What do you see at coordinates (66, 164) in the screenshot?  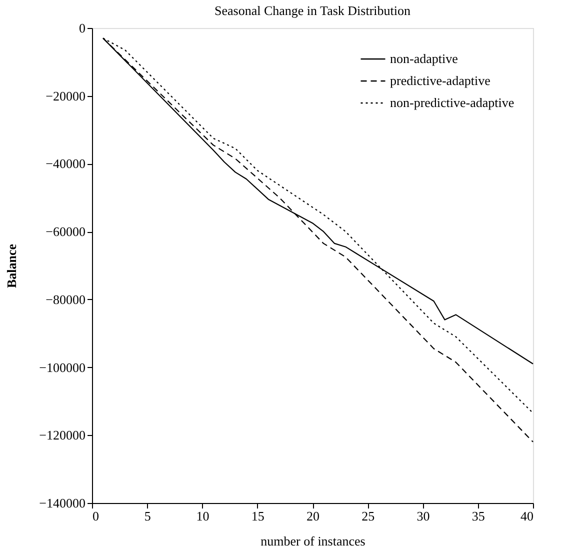 I see `y-tick-label: −40000` at bounding box center [66, 164].